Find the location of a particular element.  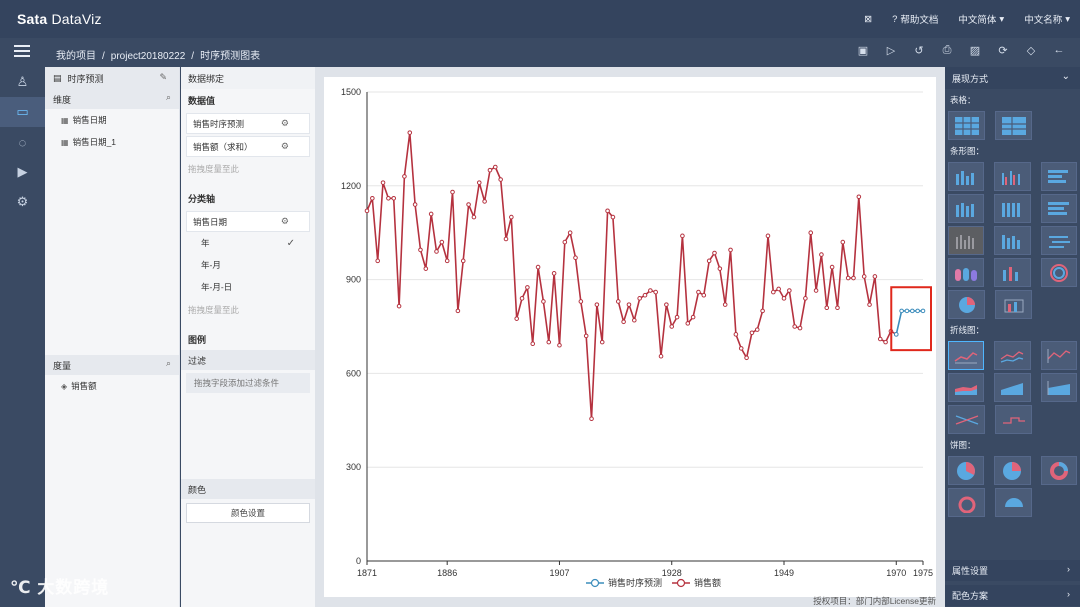

dimension-field: ▦ 销售日期_1 is located at coordinates (89, 142).